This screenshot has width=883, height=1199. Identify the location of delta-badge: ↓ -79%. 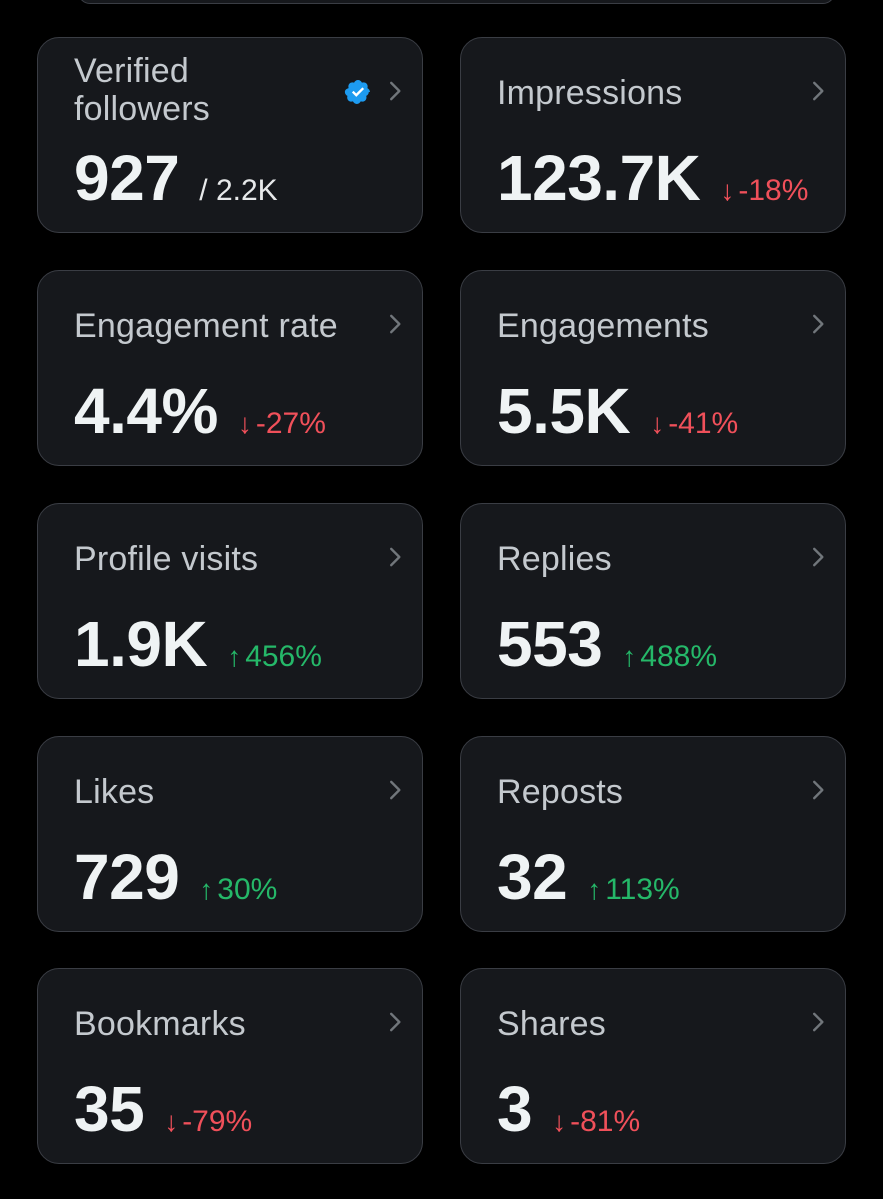
(208, 1122).